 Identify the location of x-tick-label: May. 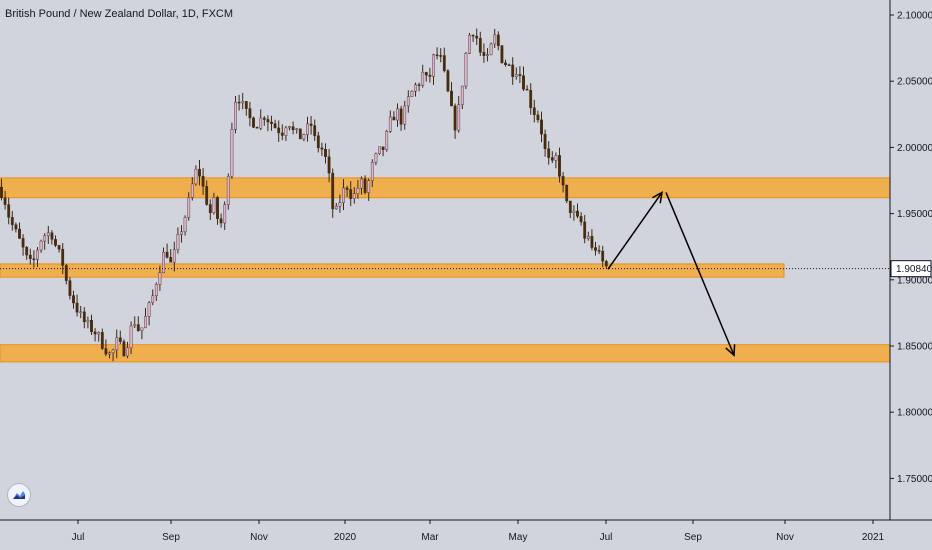
(518, 537).